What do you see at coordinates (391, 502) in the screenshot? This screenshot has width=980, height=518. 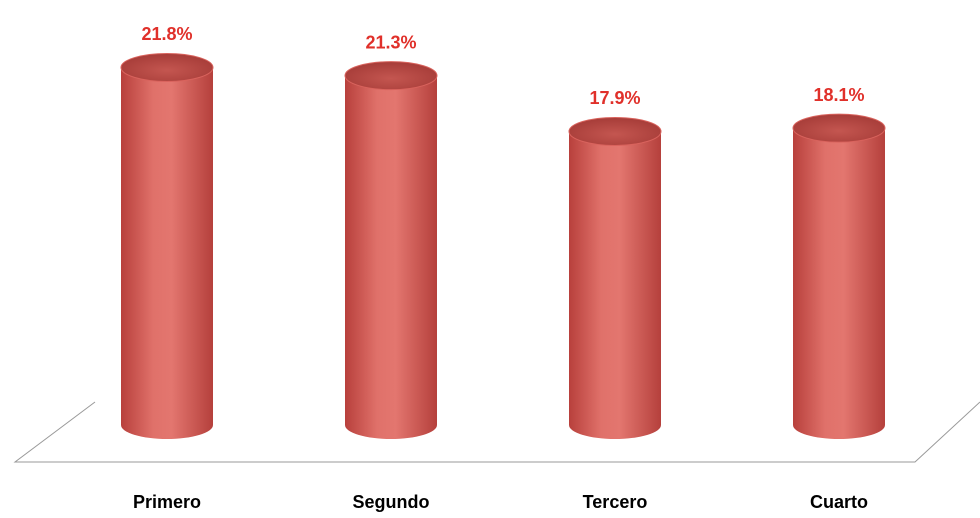 I see `x-tick-label: Segundo` at bounding box center [391, 502].